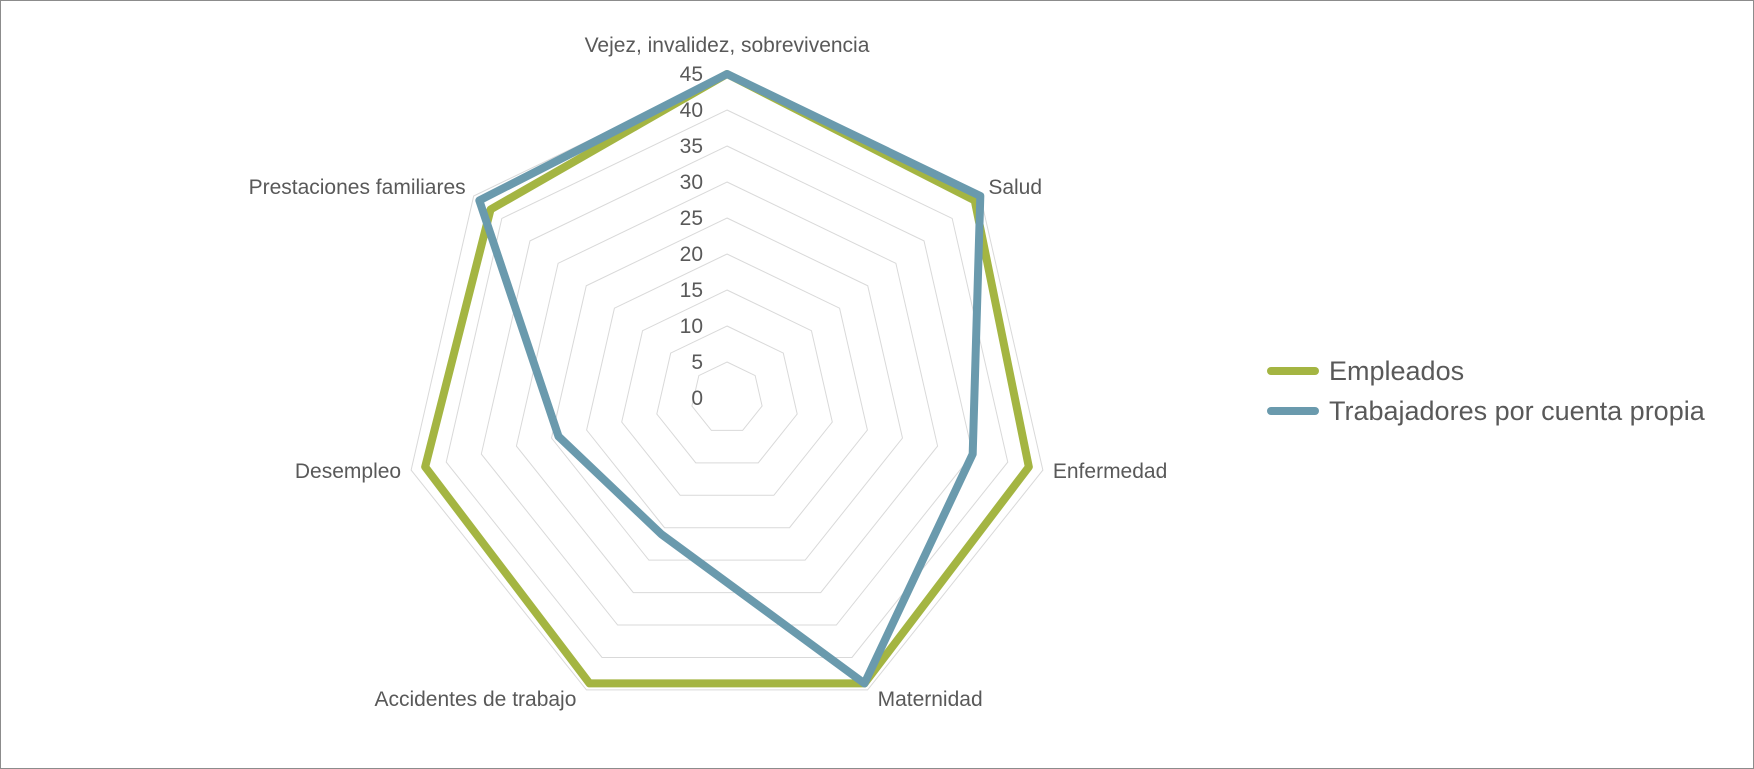 This screenshot has height=769, width=1754. I want to click on legend-item-empleados: Empleados, so click(1486, 371).